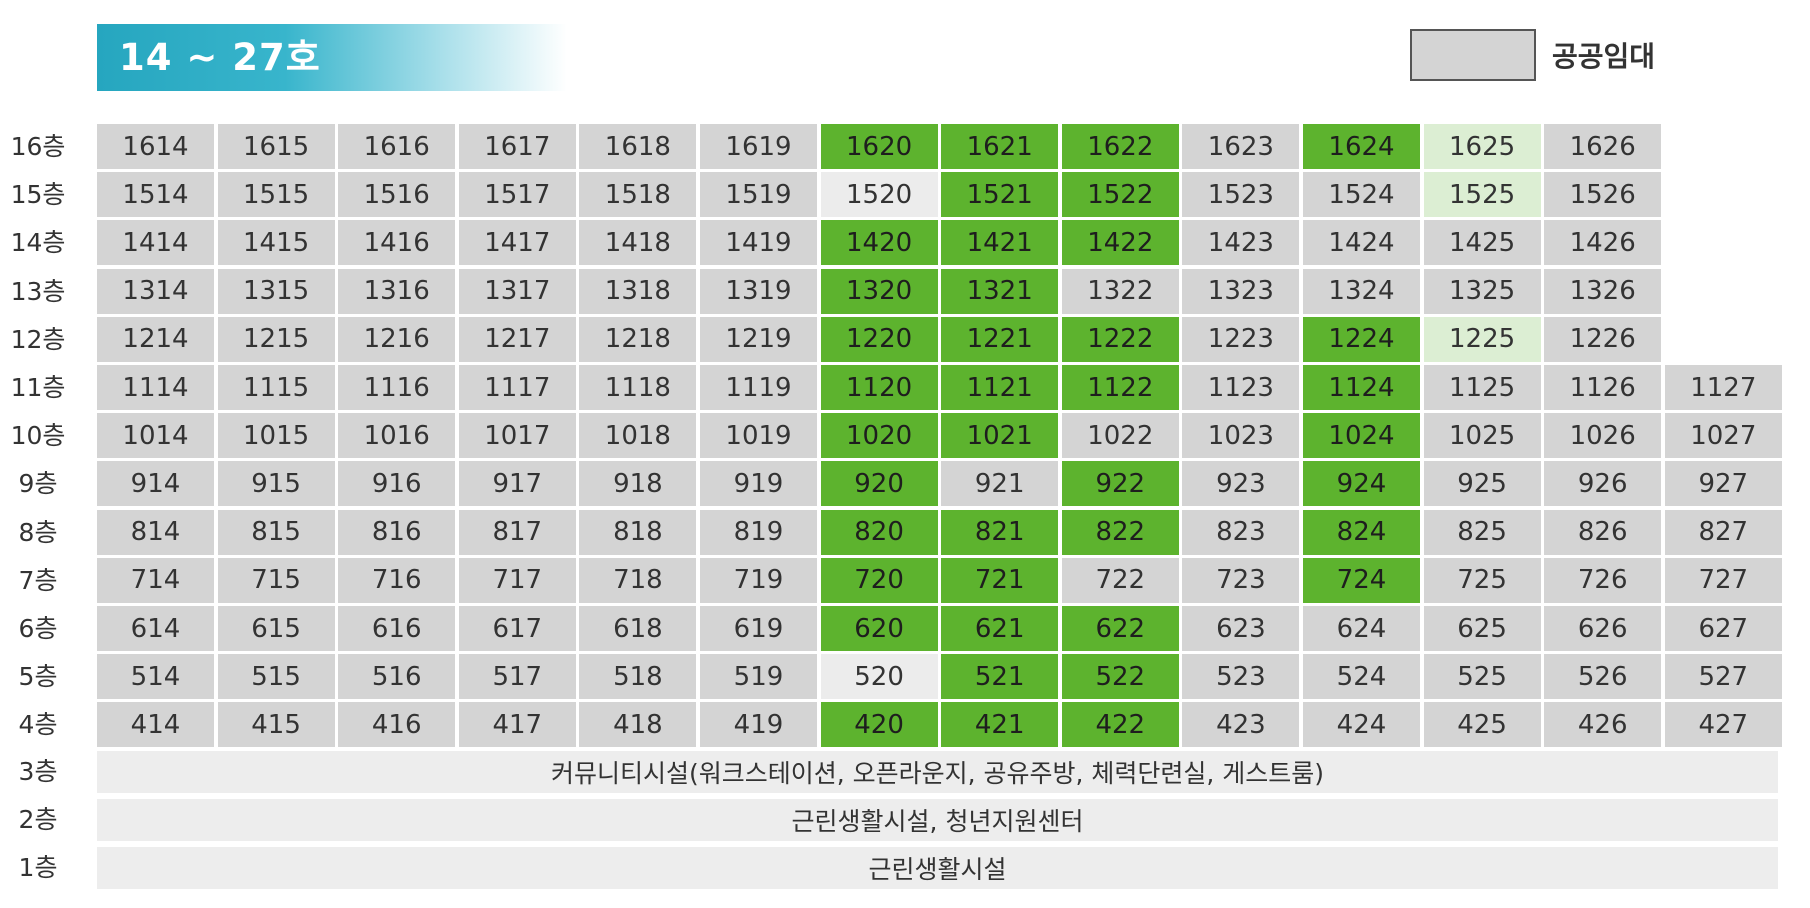 Image resolution: width=1810 pixels, height=908 pixels. I want to click on unit-cell: 815, so click(276, 532).